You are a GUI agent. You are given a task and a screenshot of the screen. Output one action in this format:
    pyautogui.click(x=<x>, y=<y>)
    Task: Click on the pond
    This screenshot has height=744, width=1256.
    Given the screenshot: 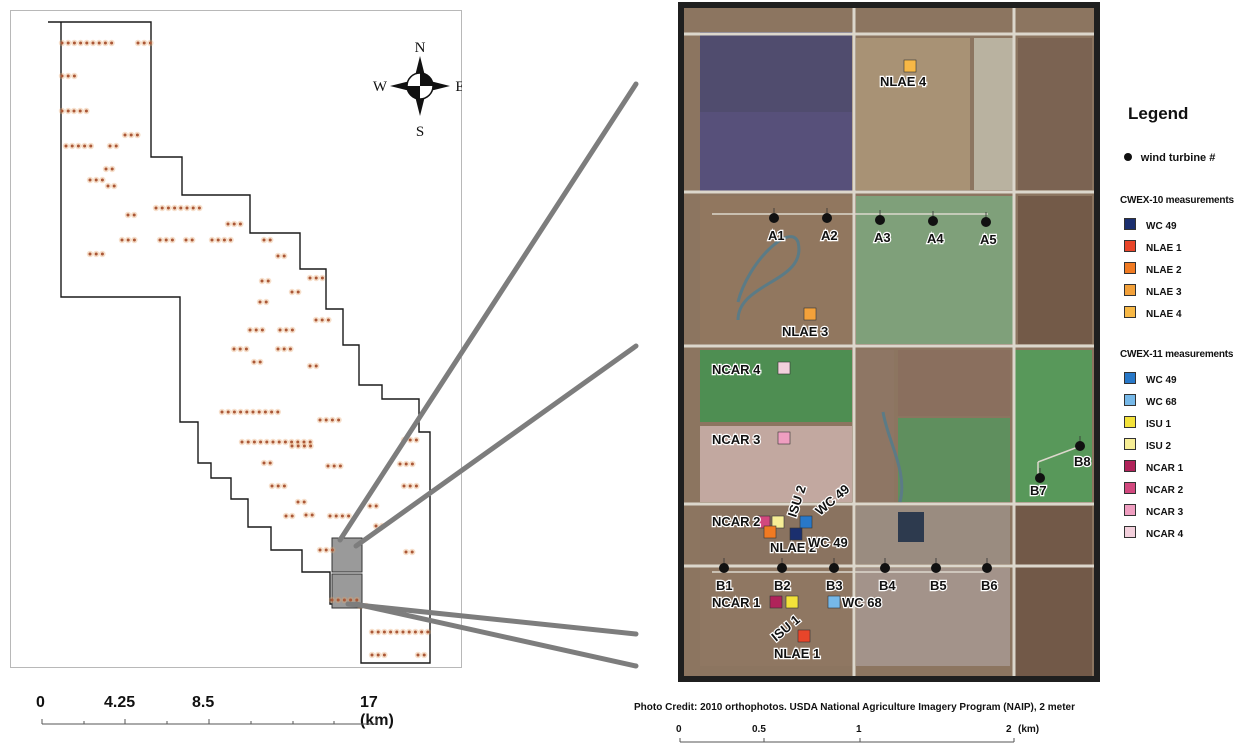 What is the action you would take?
    pyautogui.click(x=911, y=527)
    